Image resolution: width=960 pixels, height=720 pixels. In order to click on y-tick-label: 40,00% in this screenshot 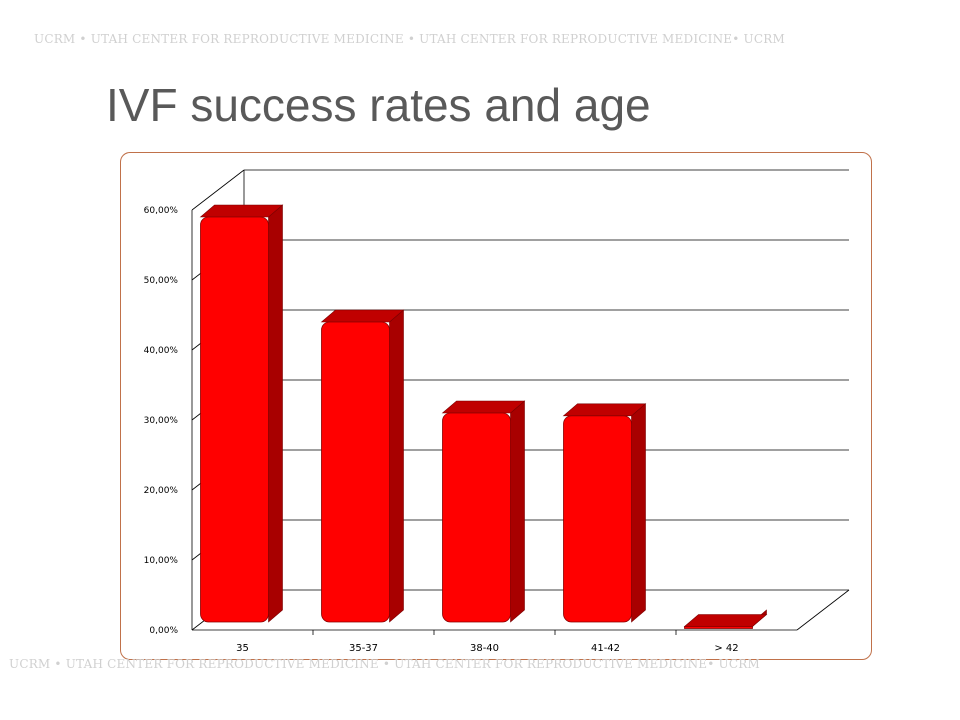, I will do `click(161, 351)`.